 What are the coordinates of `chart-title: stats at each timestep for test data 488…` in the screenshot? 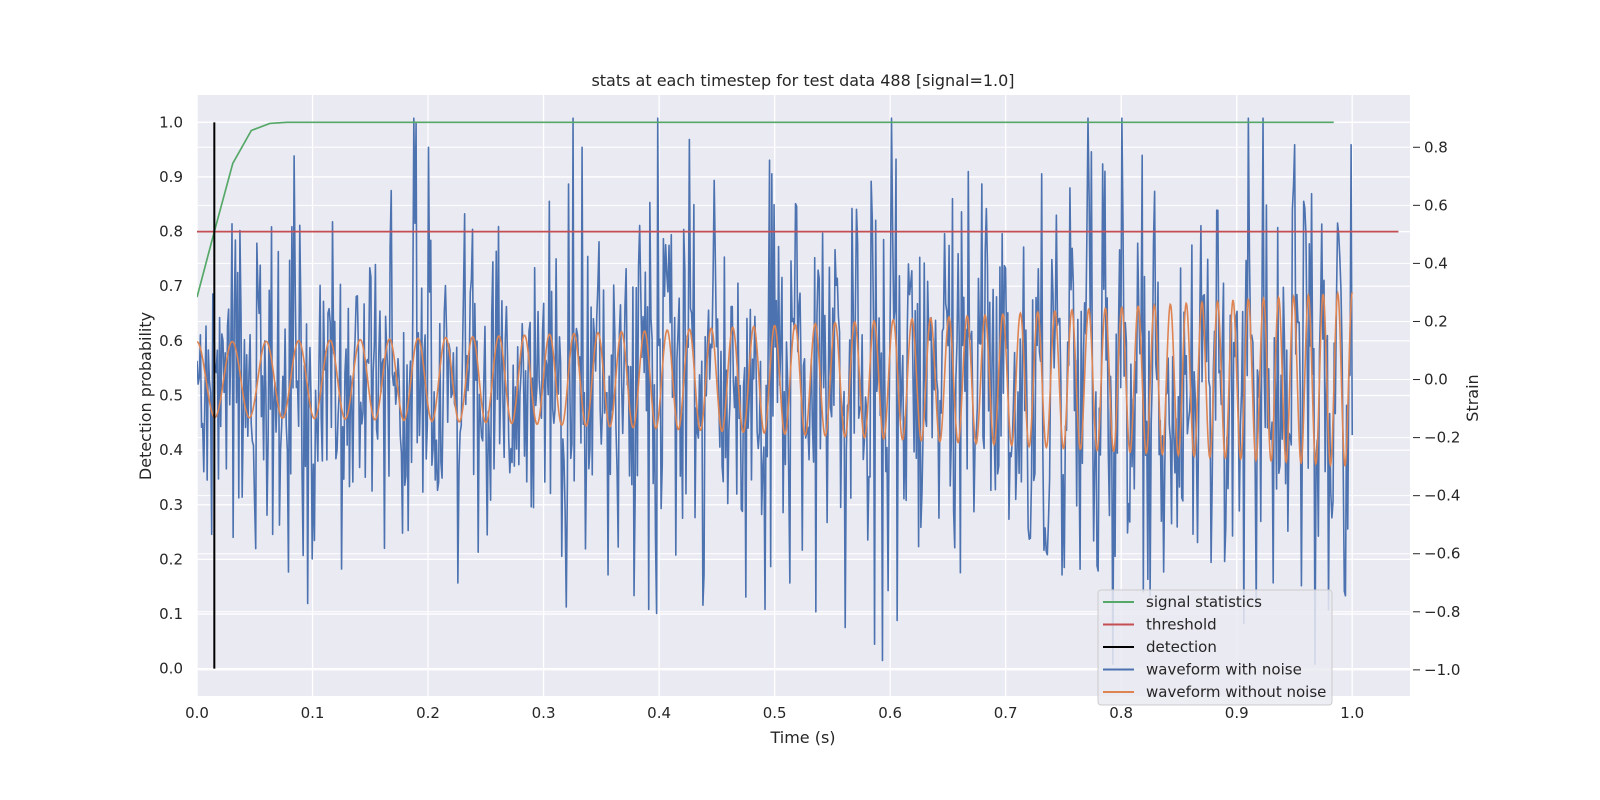 It's located at (802, 80).